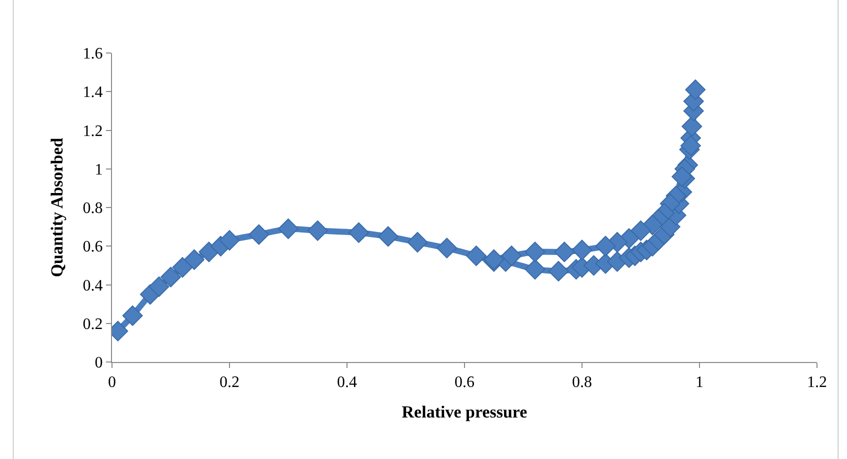  Describe the element at coordinates (464, 383) in the screenshot. I see `x-tick-label: 0.6` at that location.